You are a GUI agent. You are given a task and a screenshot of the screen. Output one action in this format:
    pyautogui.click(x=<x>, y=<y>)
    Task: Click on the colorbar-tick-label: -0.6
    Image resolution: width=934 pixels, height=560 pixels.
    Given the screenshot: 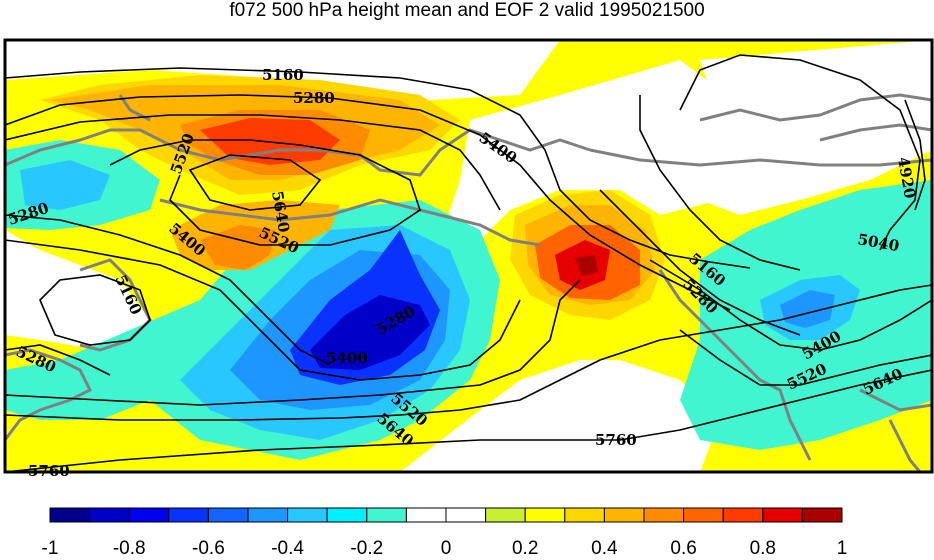 What is the action you would take?
    pyautogui.click(x=208, y=548)
    